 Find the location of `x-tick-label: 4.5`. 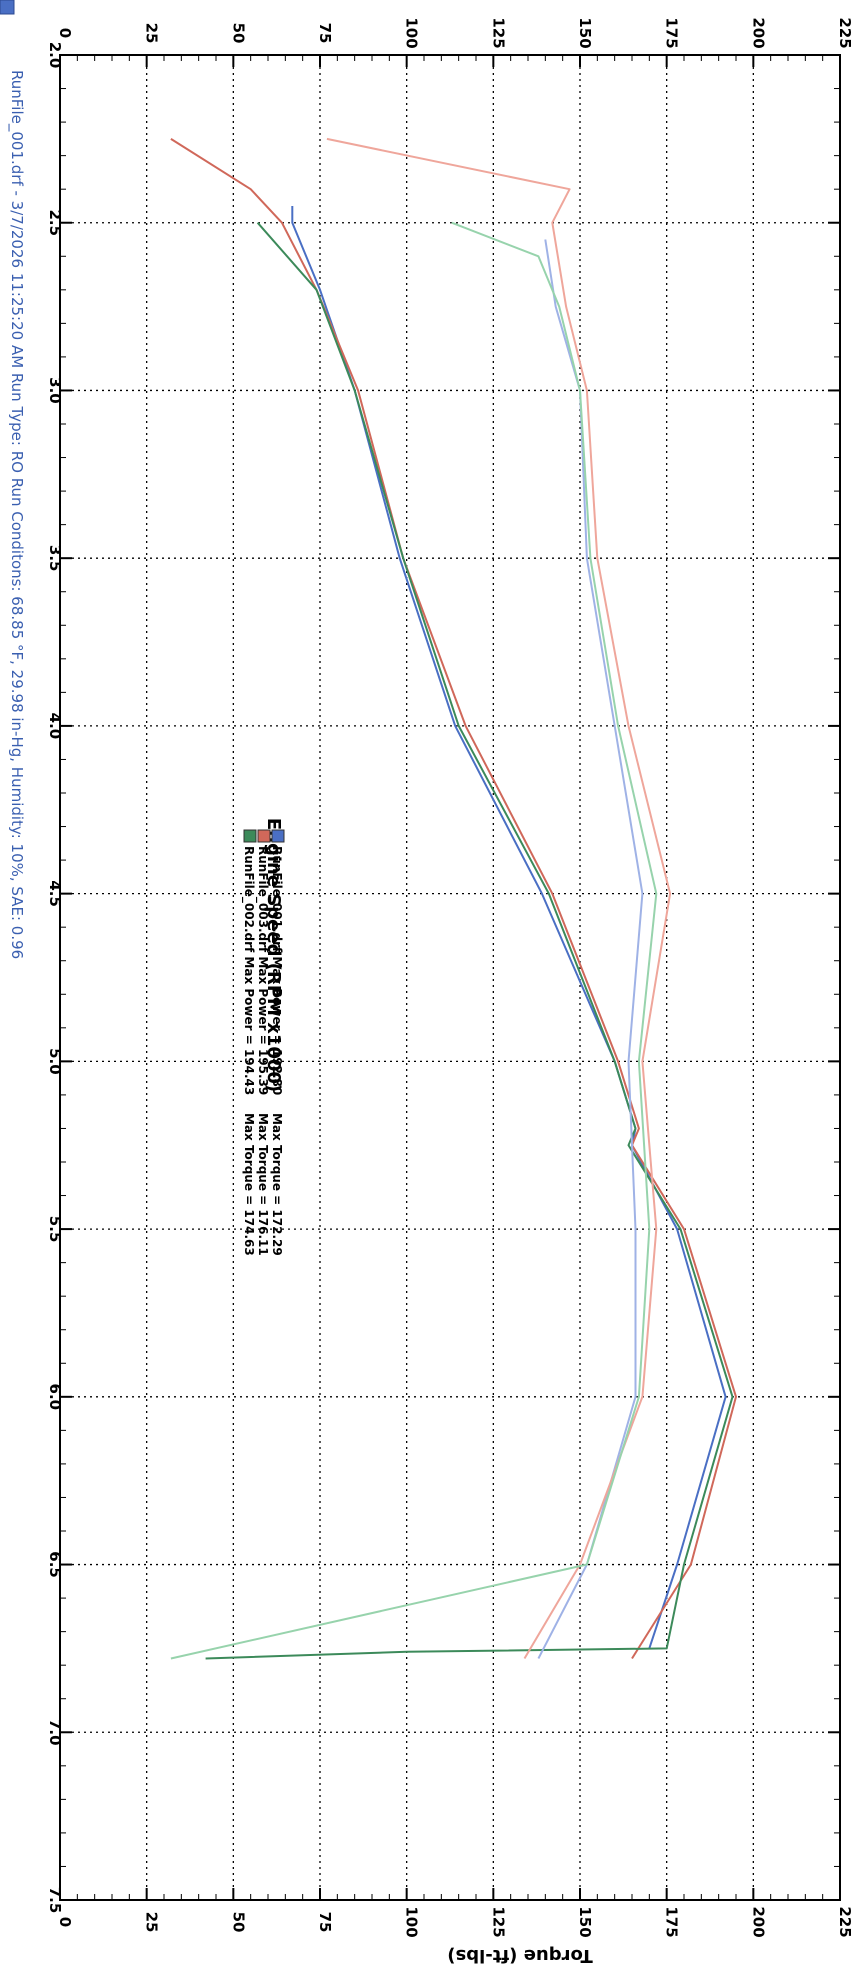

x-tick-label: 4.5 is located at coordinates (55, 893).